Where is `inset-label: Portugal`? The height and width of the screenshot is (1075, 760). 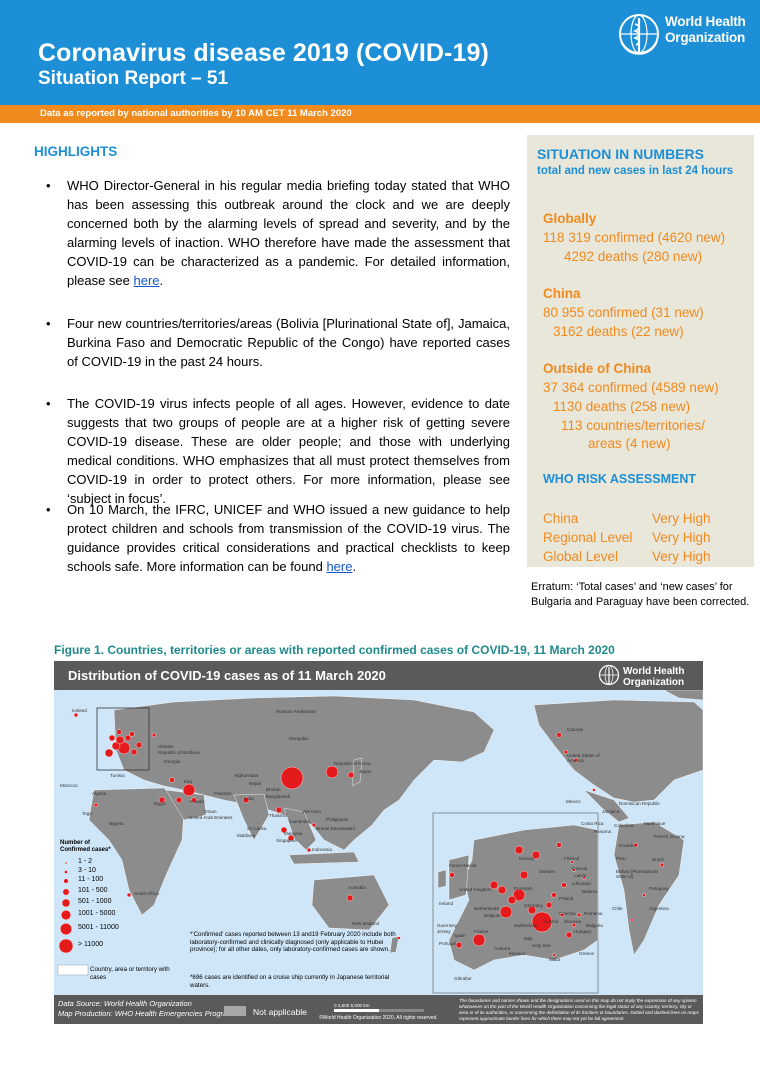 inset-label: Portugal is located at coordinates (448, 943).